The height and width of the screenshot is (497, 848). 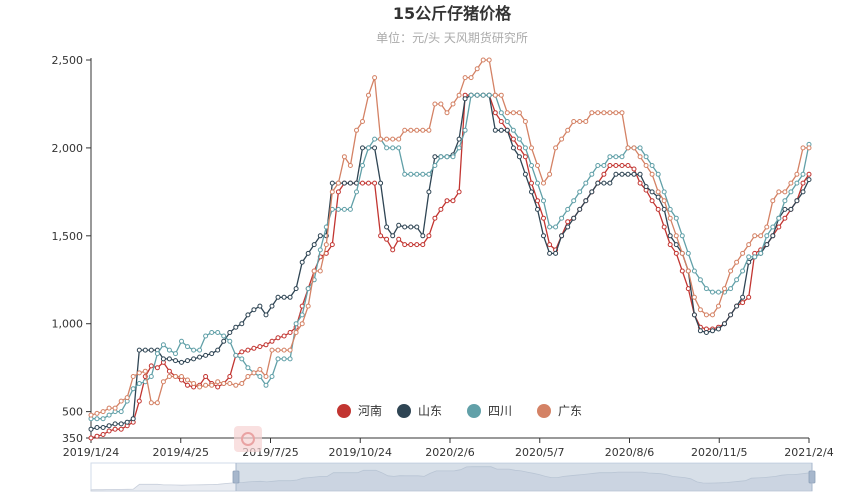 I want to click on x-tick-label: 2020/11/5, so click(x=719, y=452).